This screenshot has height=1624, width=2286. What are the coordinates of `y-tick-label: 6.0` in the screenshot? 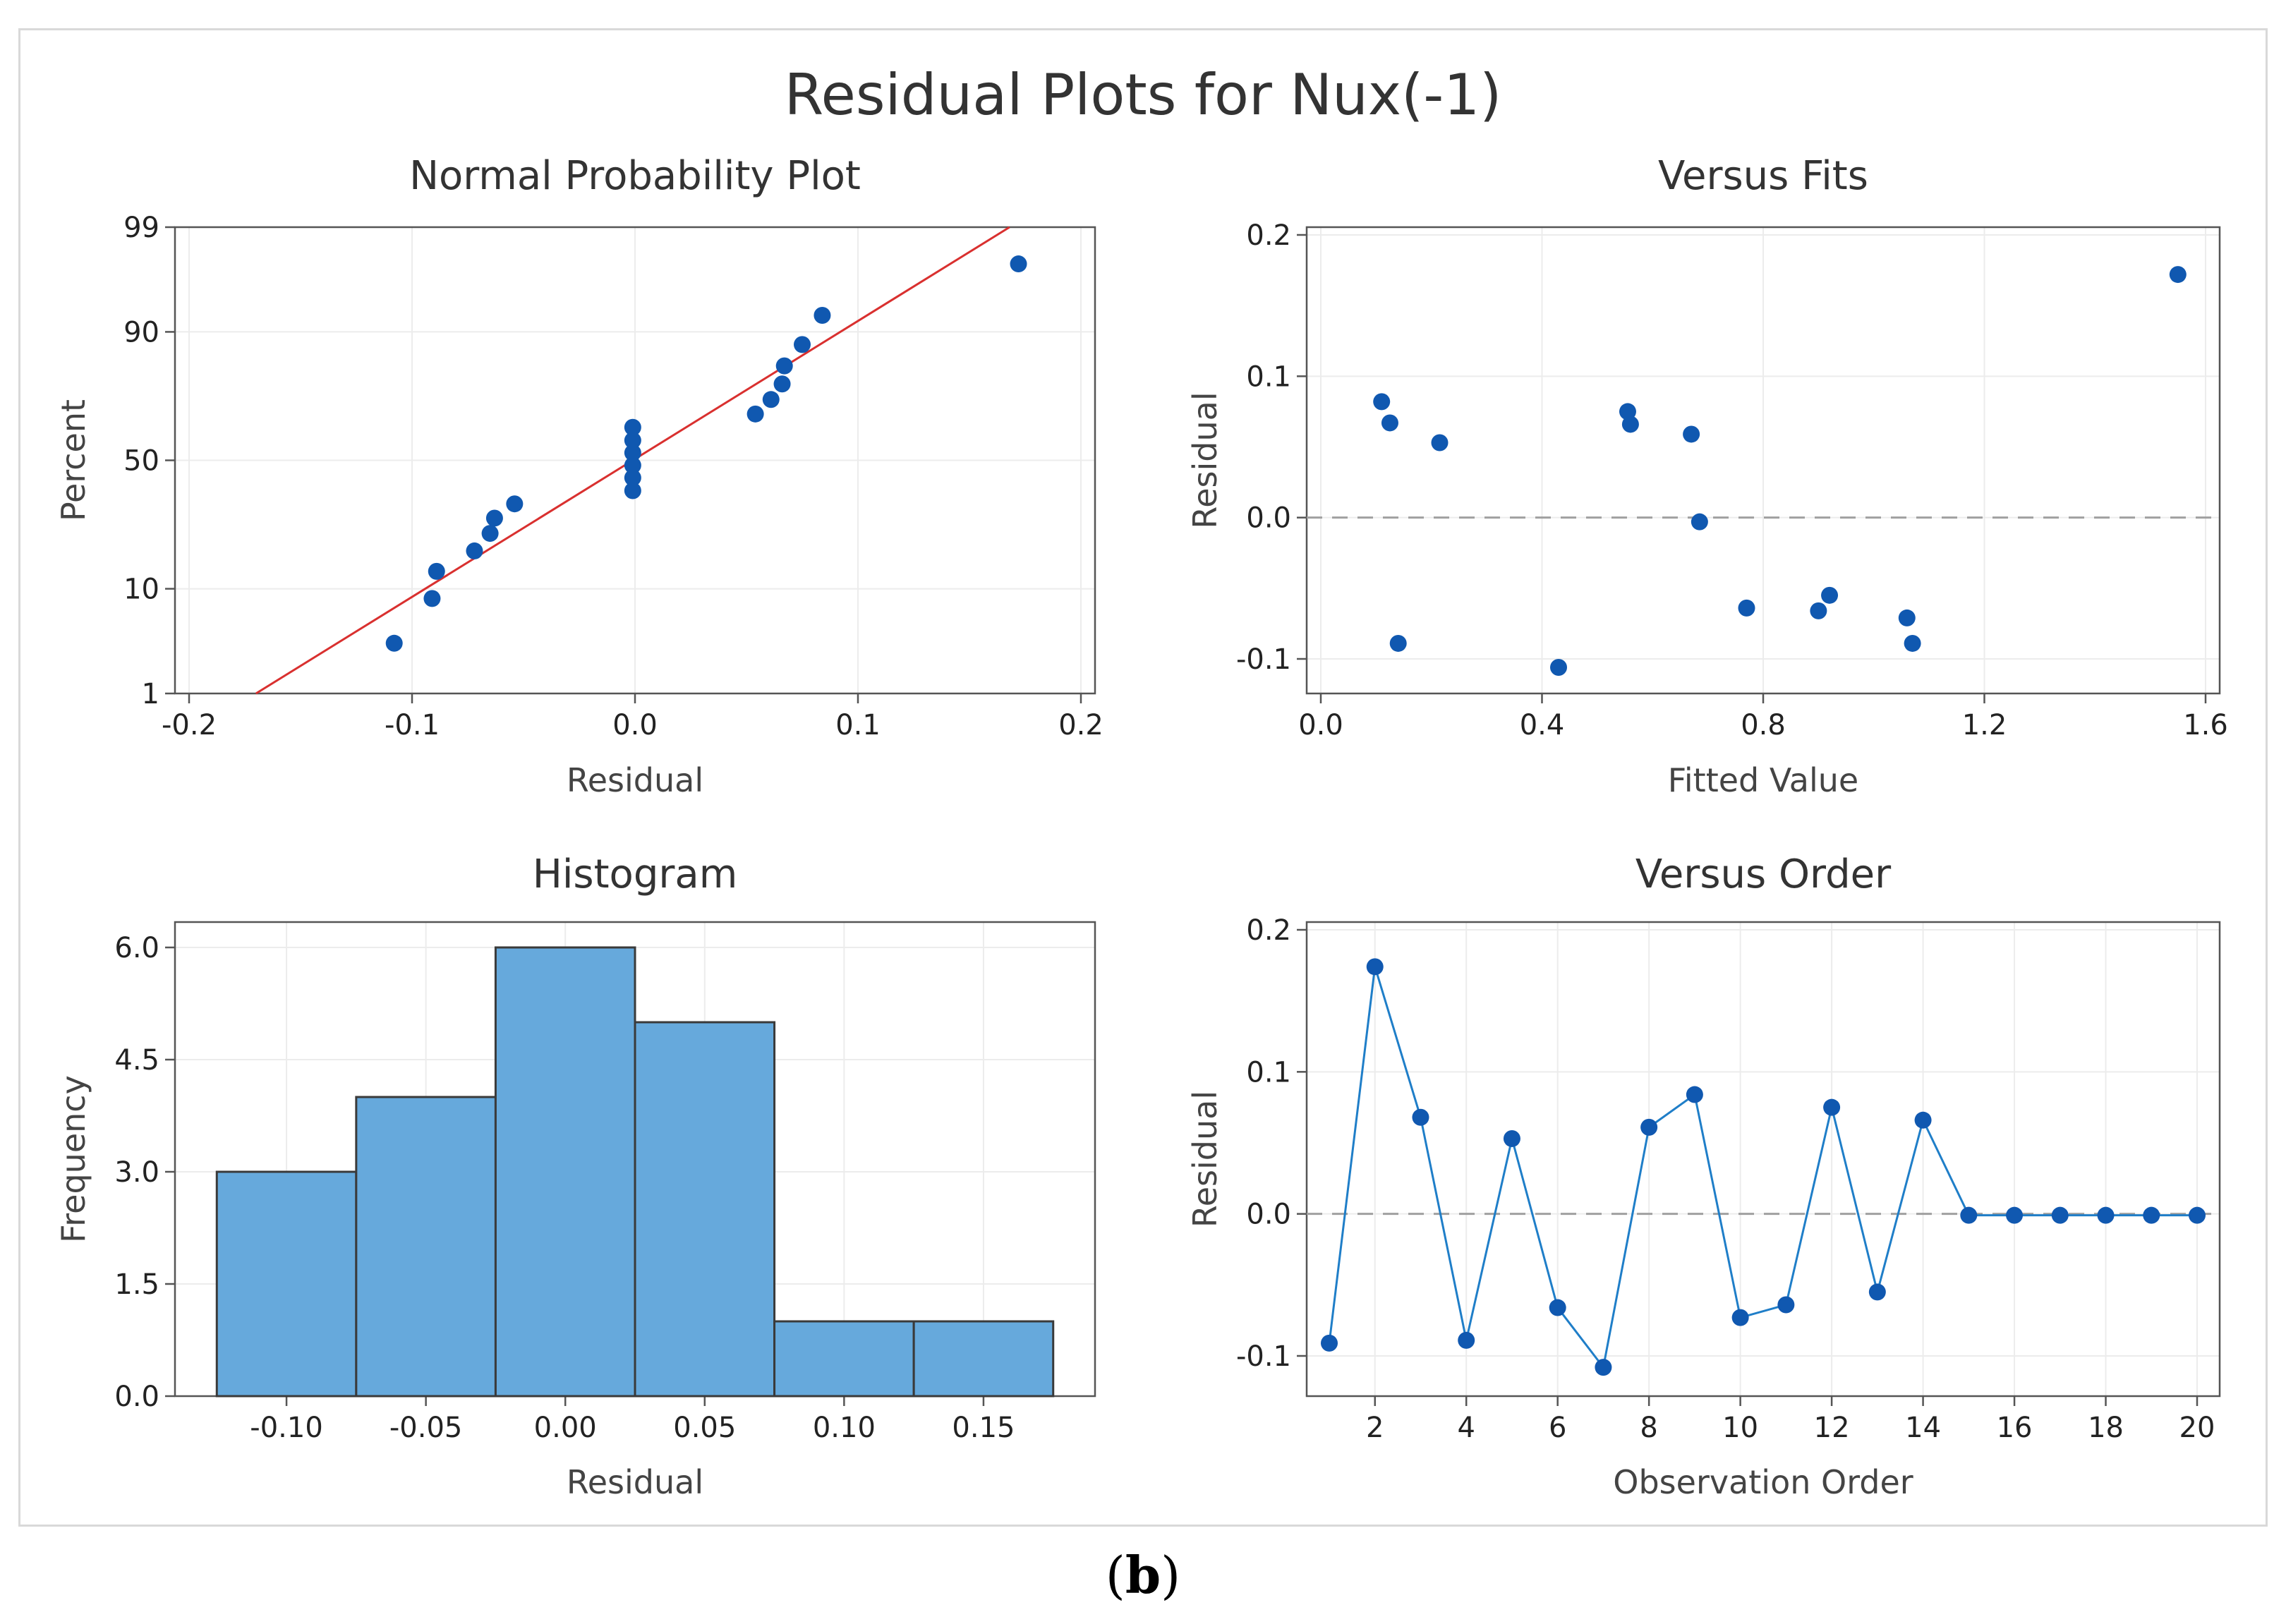 It's located at (136, 948).